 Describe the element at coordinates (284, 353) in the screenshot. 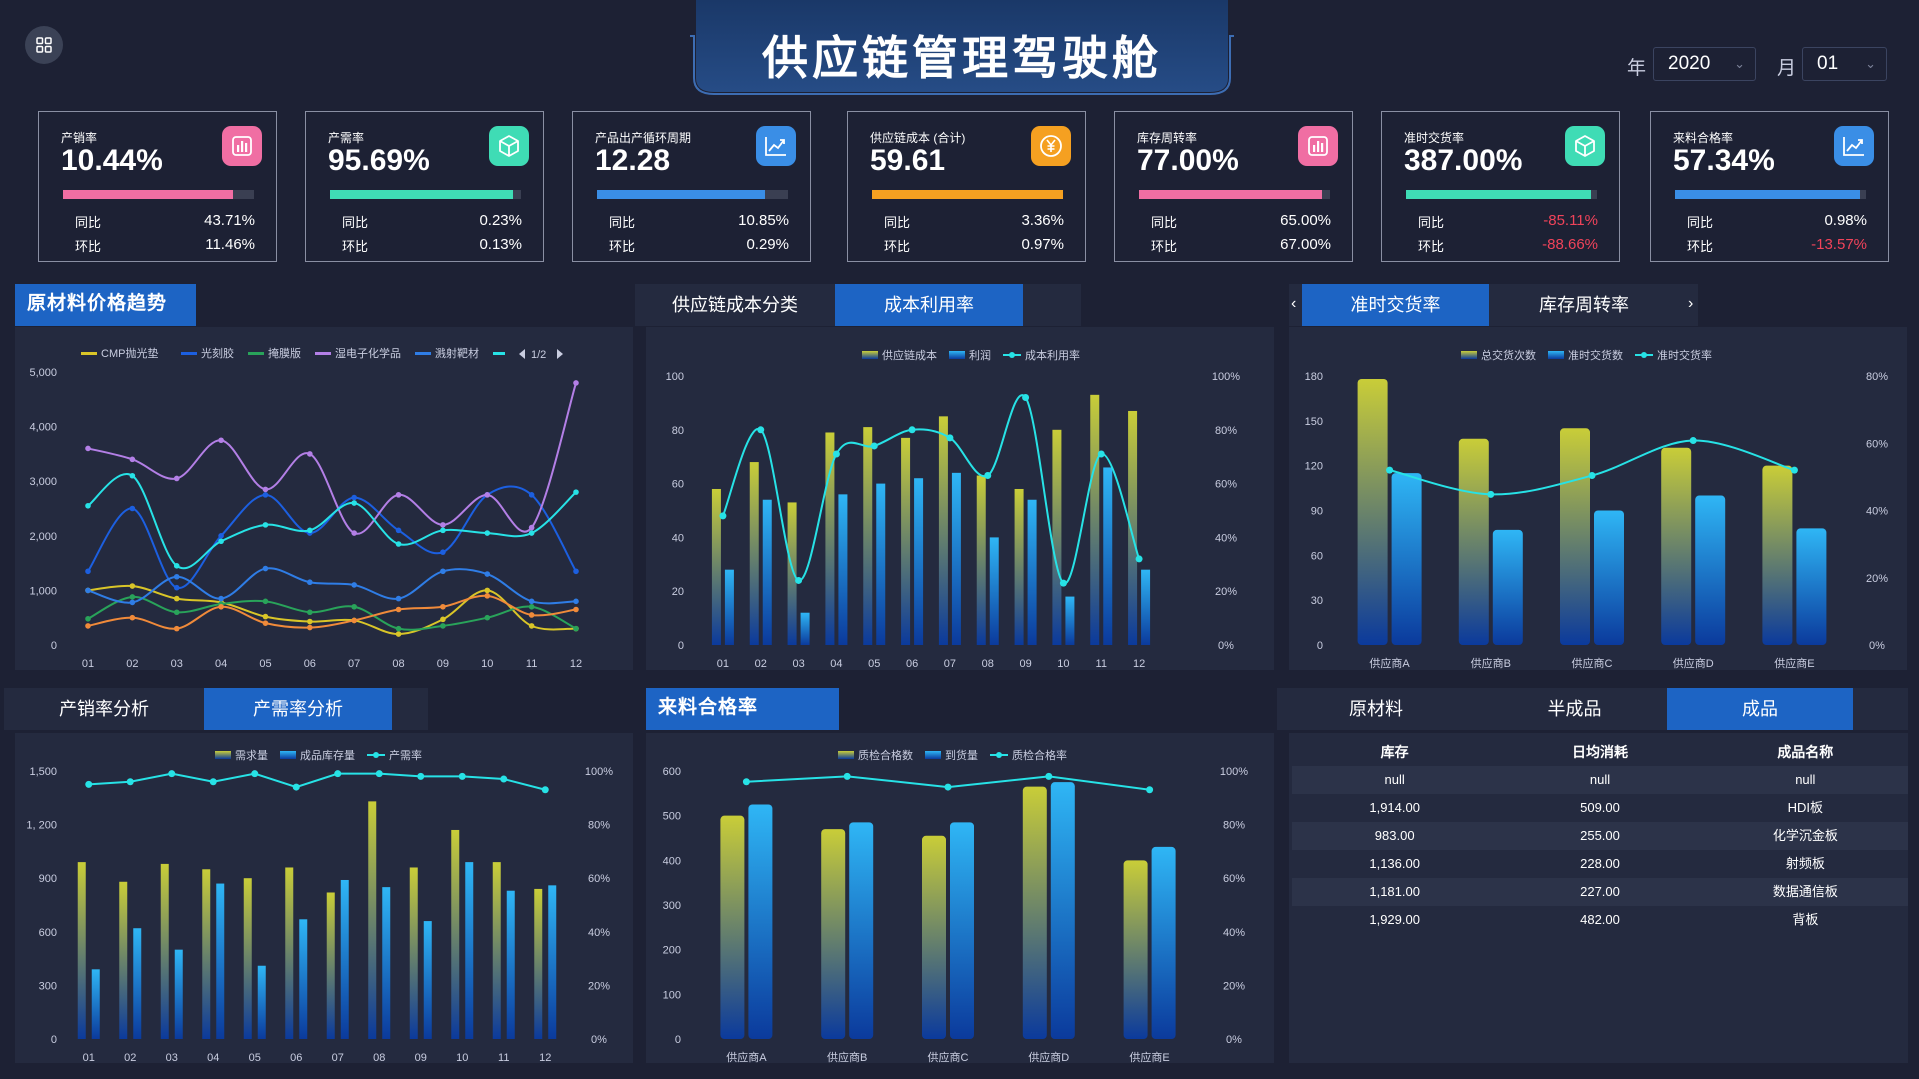

I see `legend-label: 掩膜版` at that location.